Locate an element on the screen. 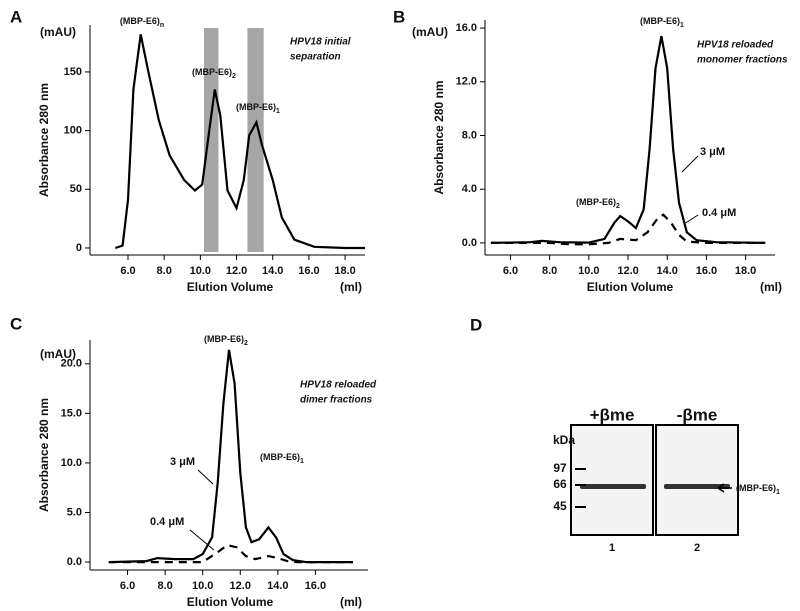  shaded-fraction is located at coordinates (255, 140).